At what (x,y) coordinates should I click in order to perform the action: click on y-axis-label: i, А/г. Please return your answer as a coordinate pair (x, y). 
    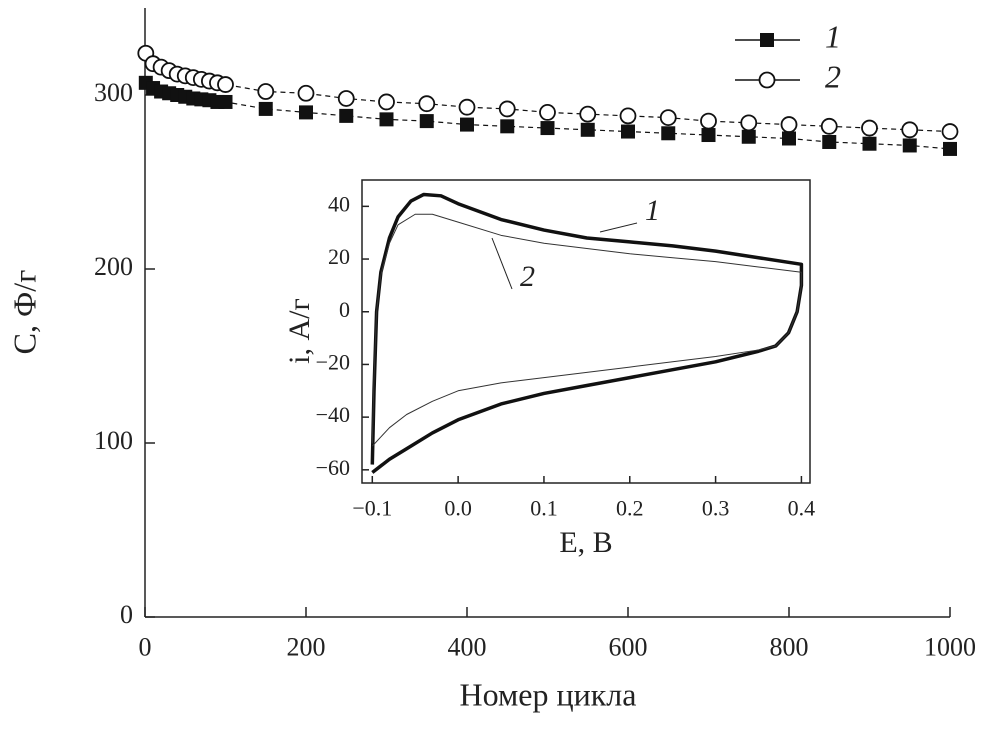
    Looking at the image, I should click on (299, 331).